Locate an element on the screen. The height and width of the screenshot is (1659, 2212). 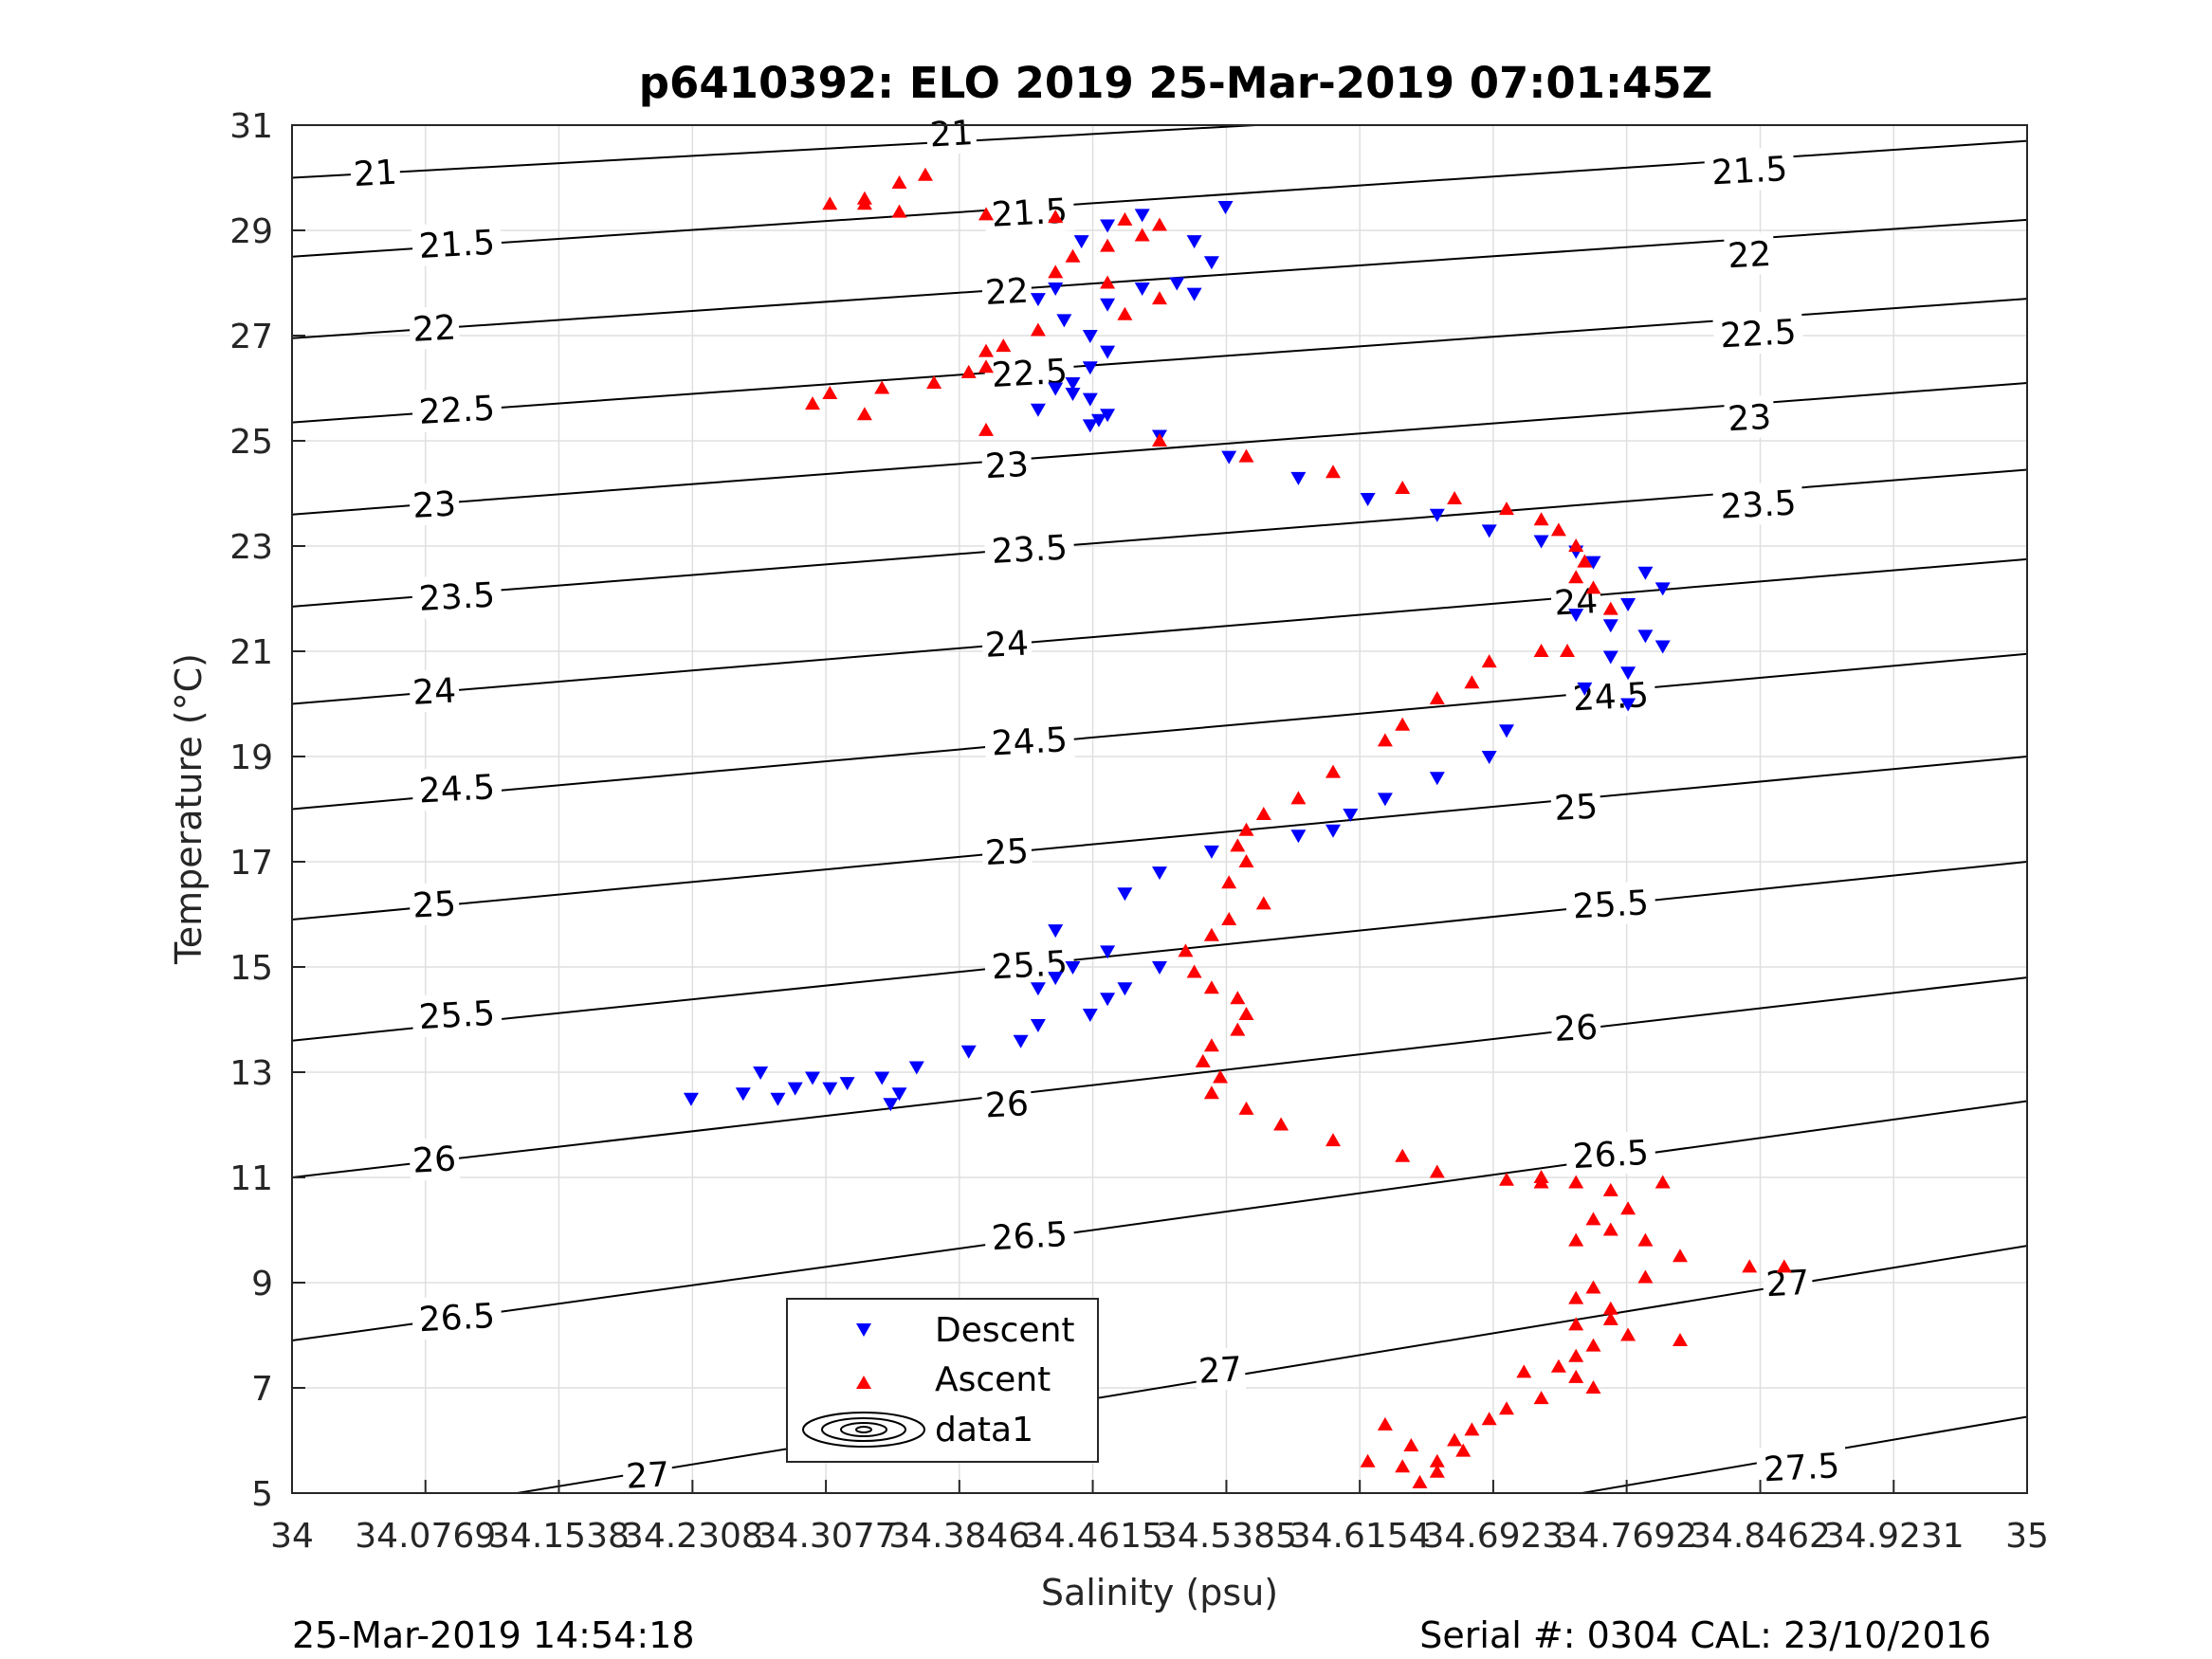
y-tick-label: 7 is located at coordinates (262, 1389).